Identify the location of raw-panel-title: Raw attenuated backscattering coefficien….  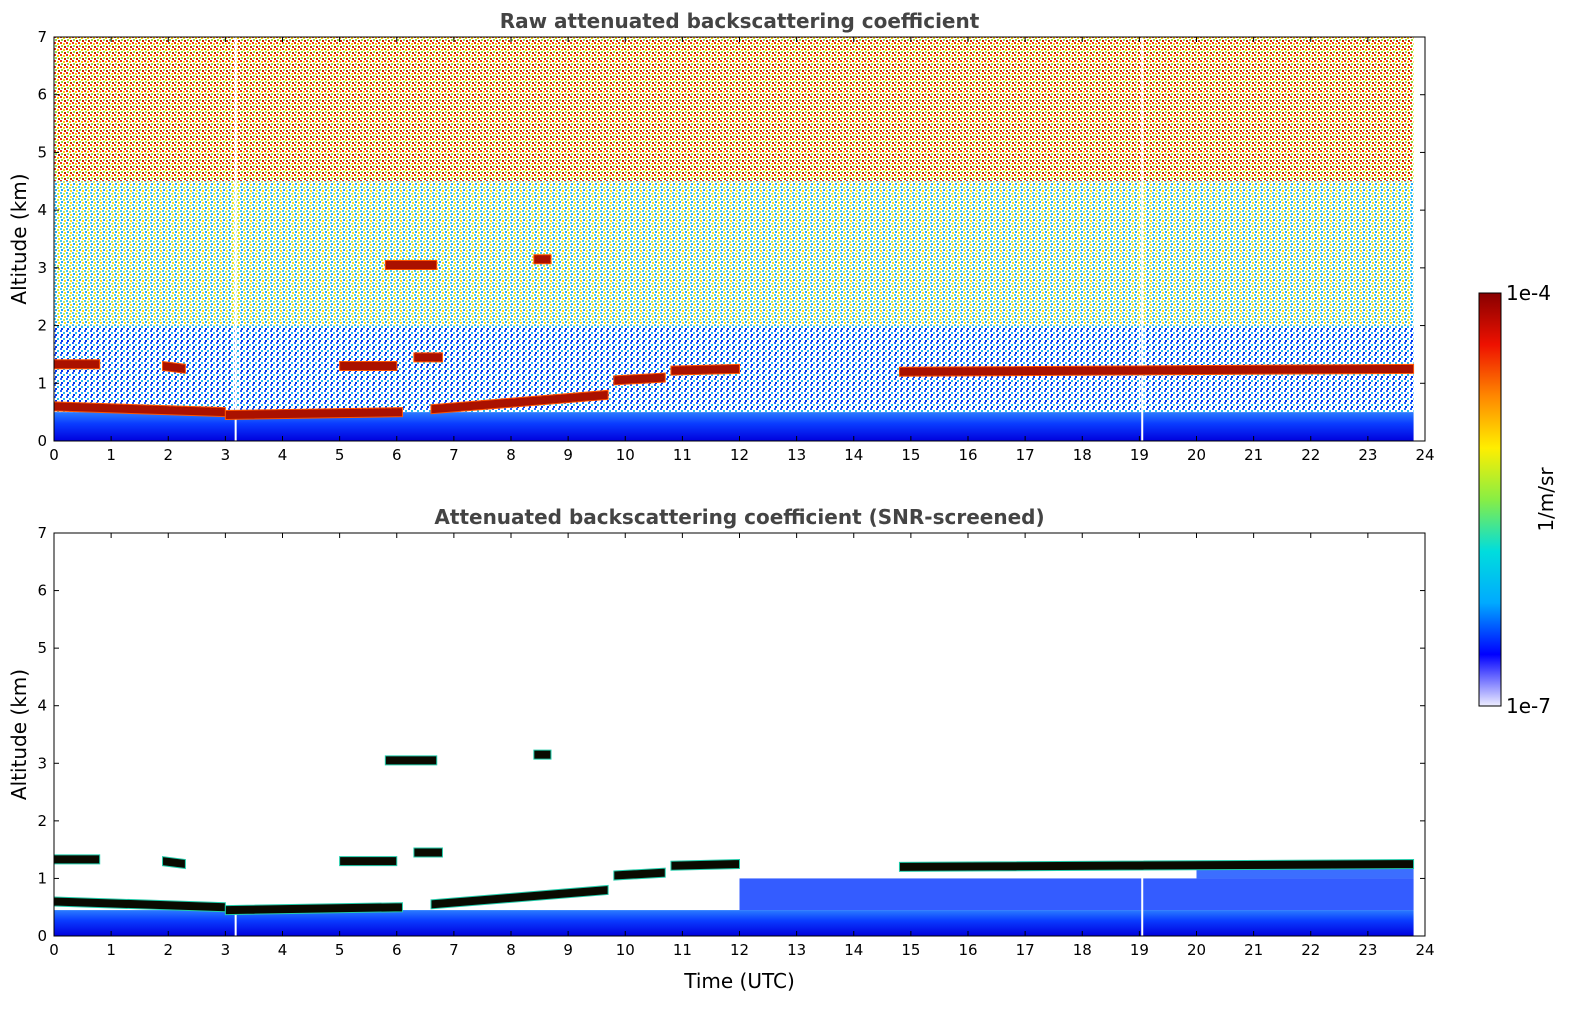
(740, 21).